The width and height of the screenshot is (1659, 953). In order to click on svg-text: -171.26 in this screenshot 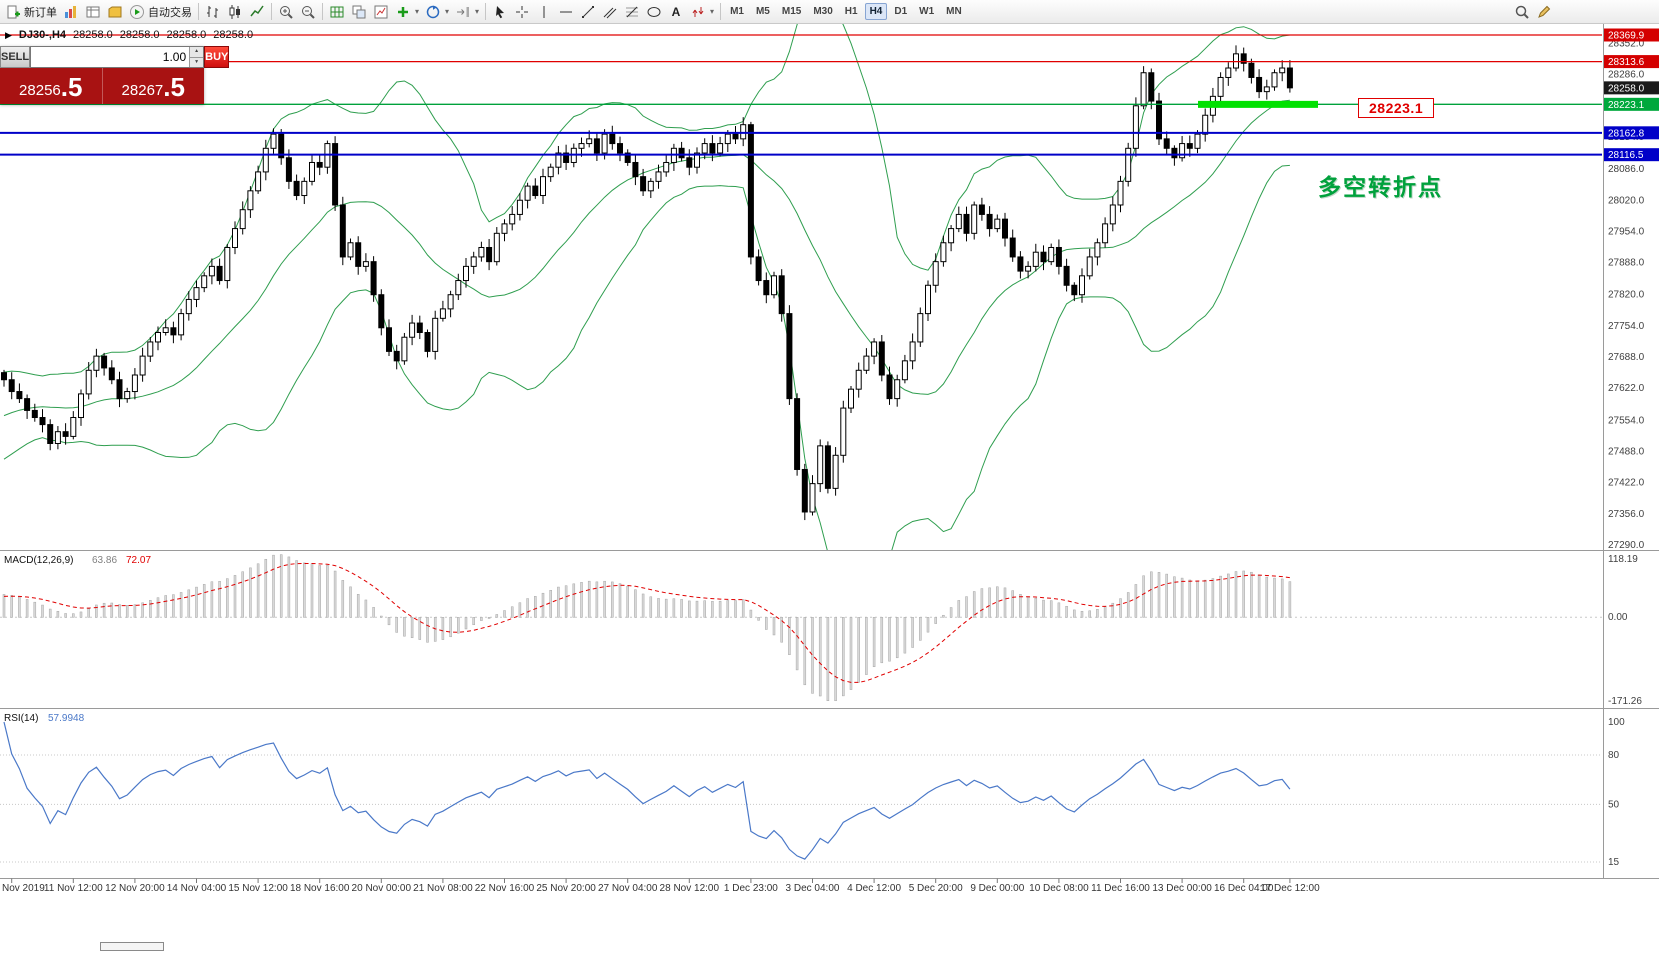, I will do `click(1625, 701)`.